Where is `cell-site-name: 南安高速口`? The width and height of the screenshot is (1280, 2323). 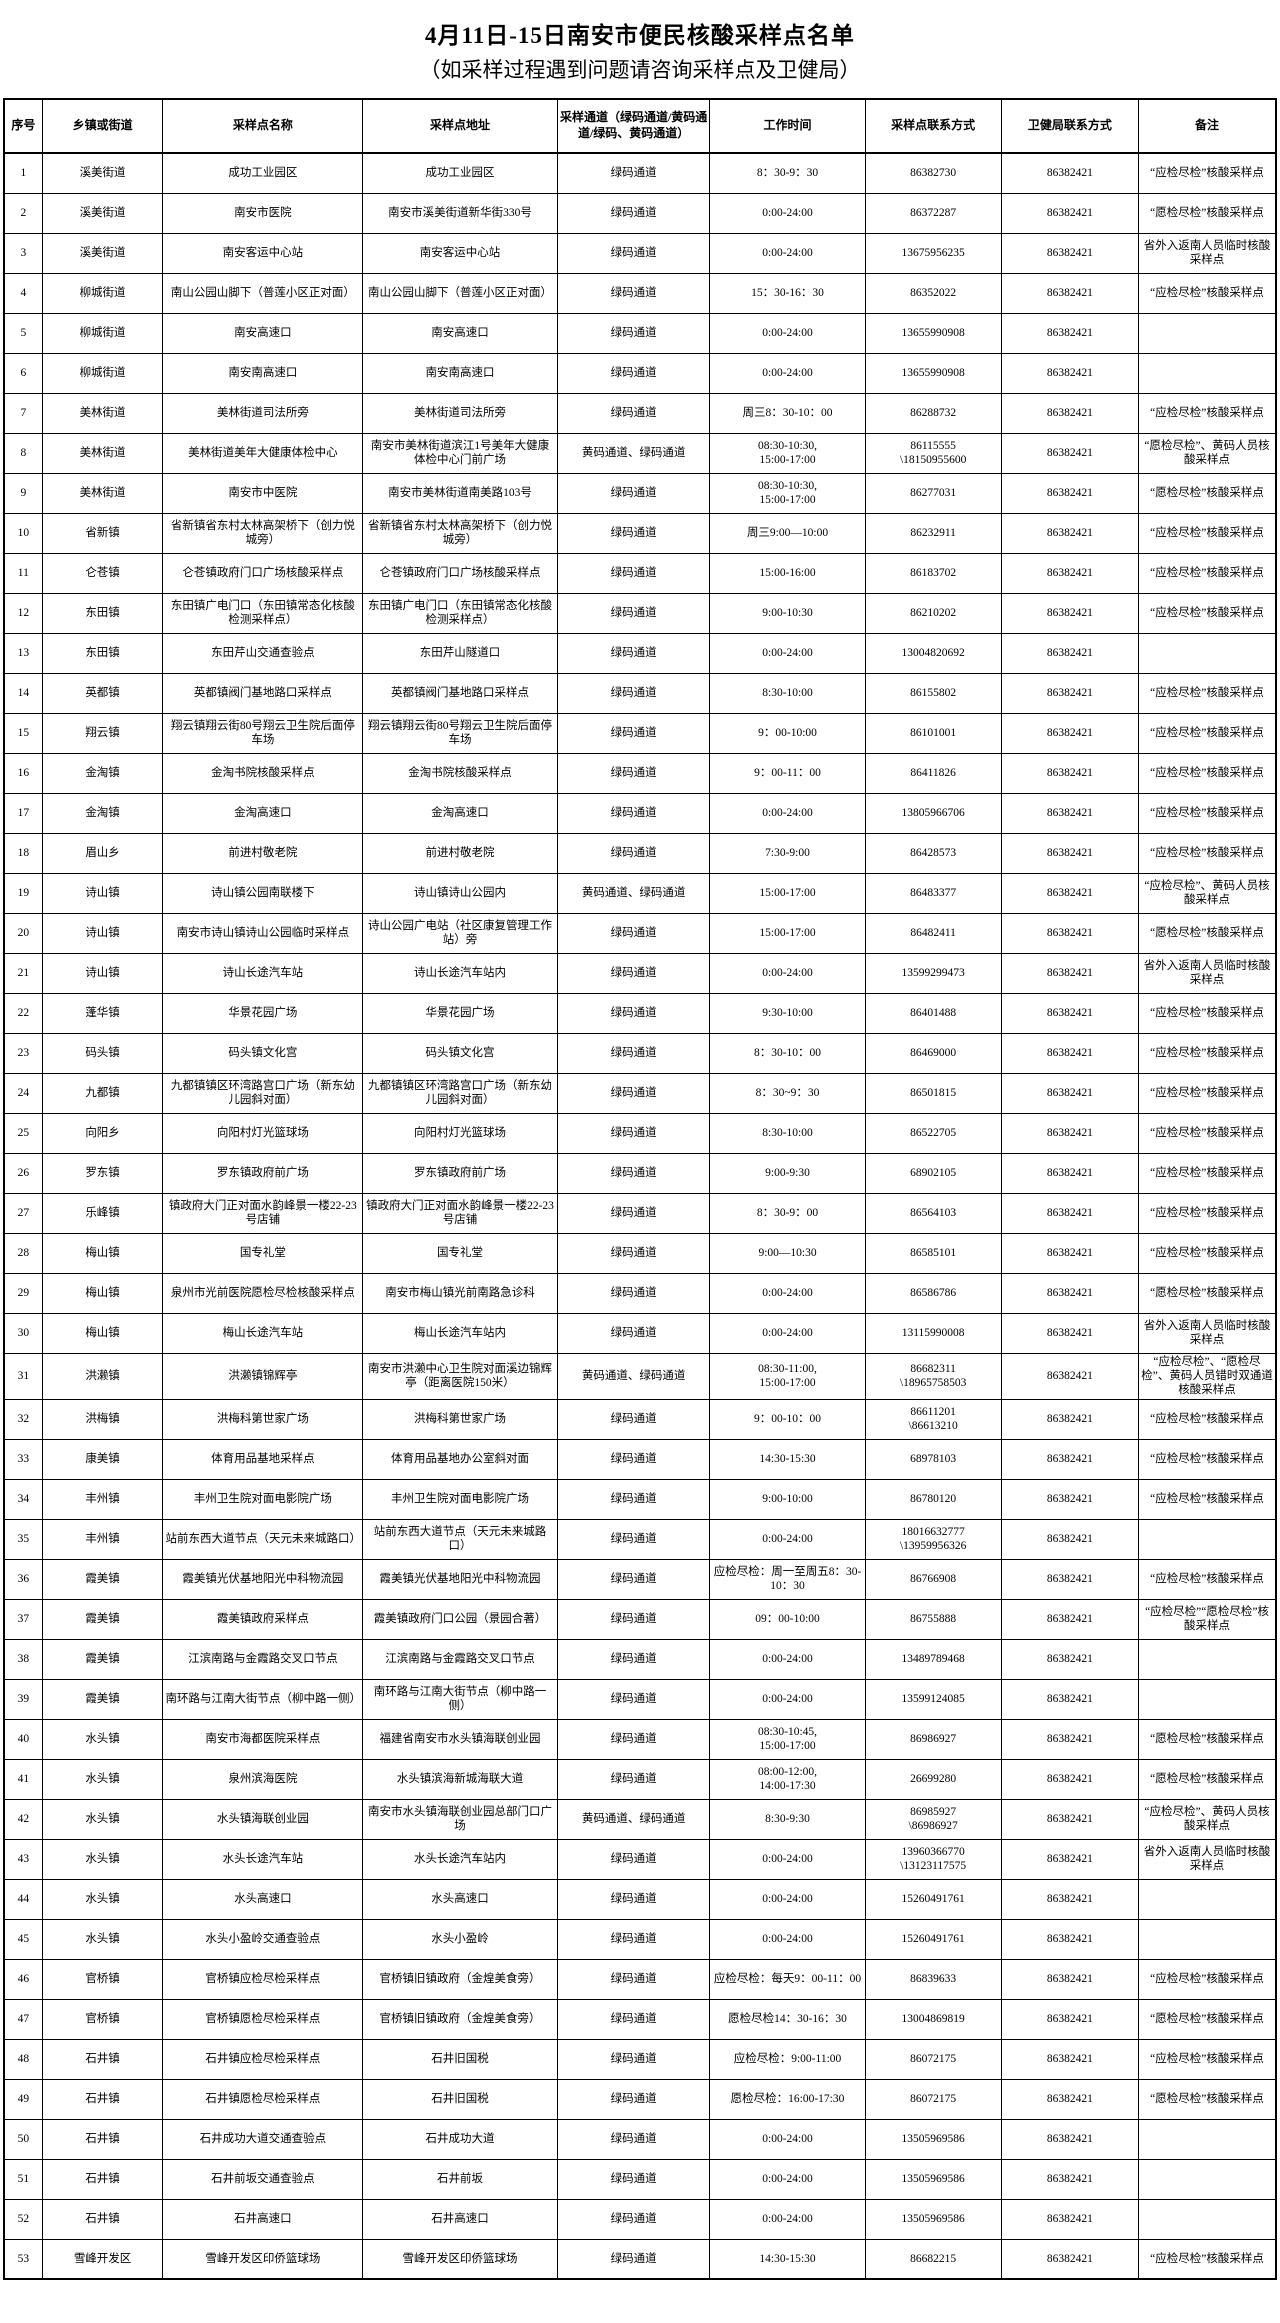 cell-site-name: 南安高速口 is located at coordinates (263, 333).